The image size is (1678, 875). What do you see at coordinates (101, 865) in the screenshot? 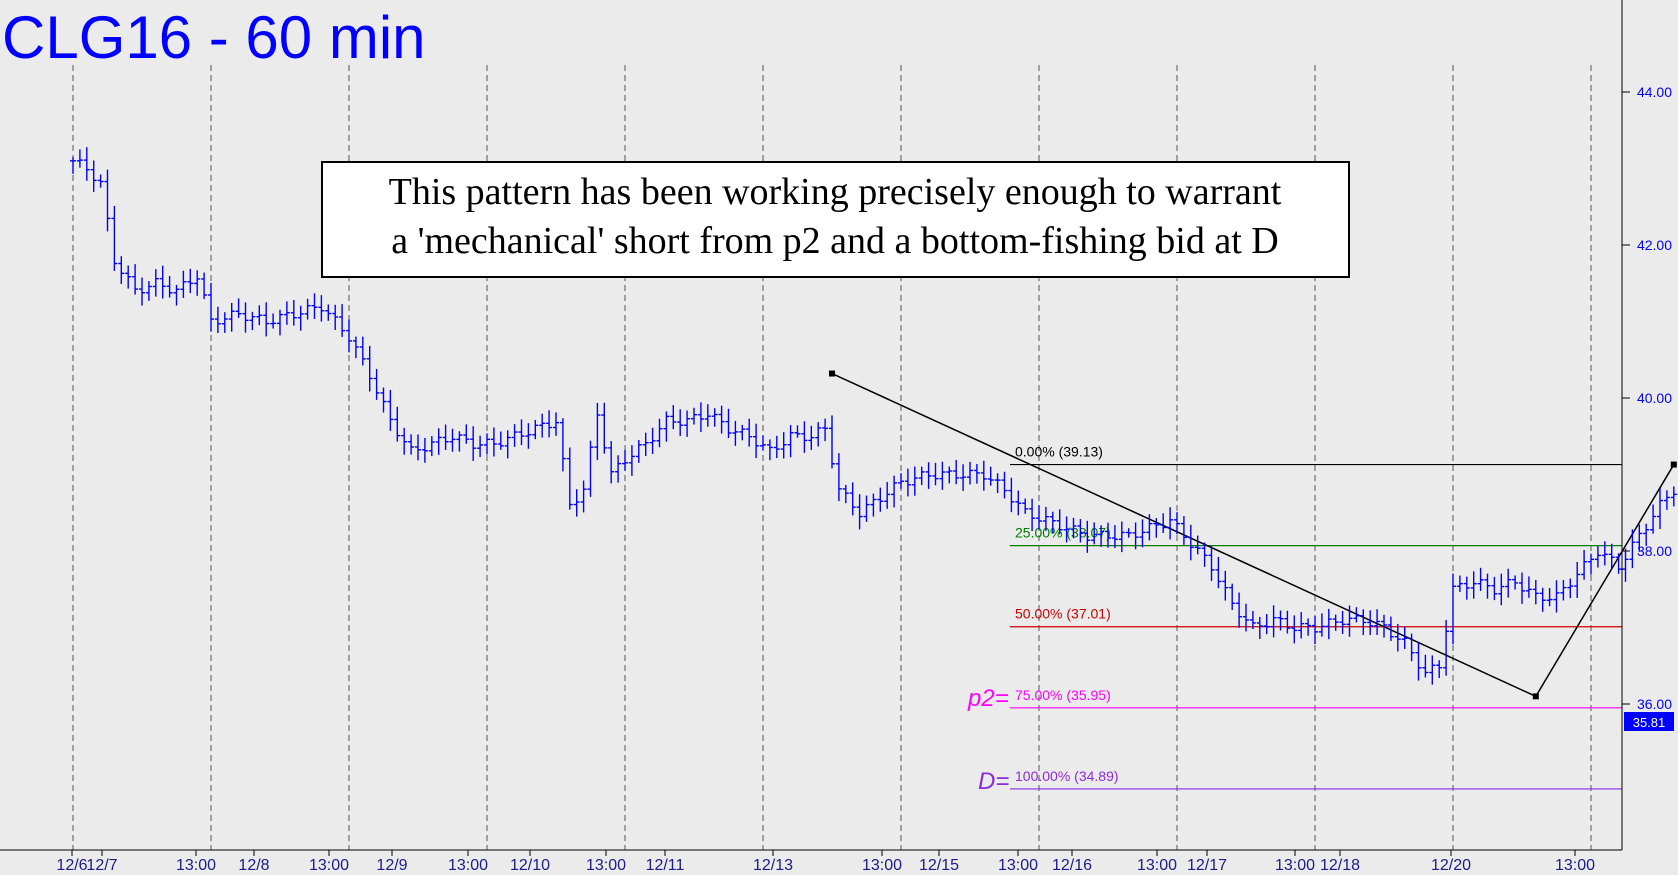
I see `time-tick-label: 12/7` at bounding box center [101, 865].